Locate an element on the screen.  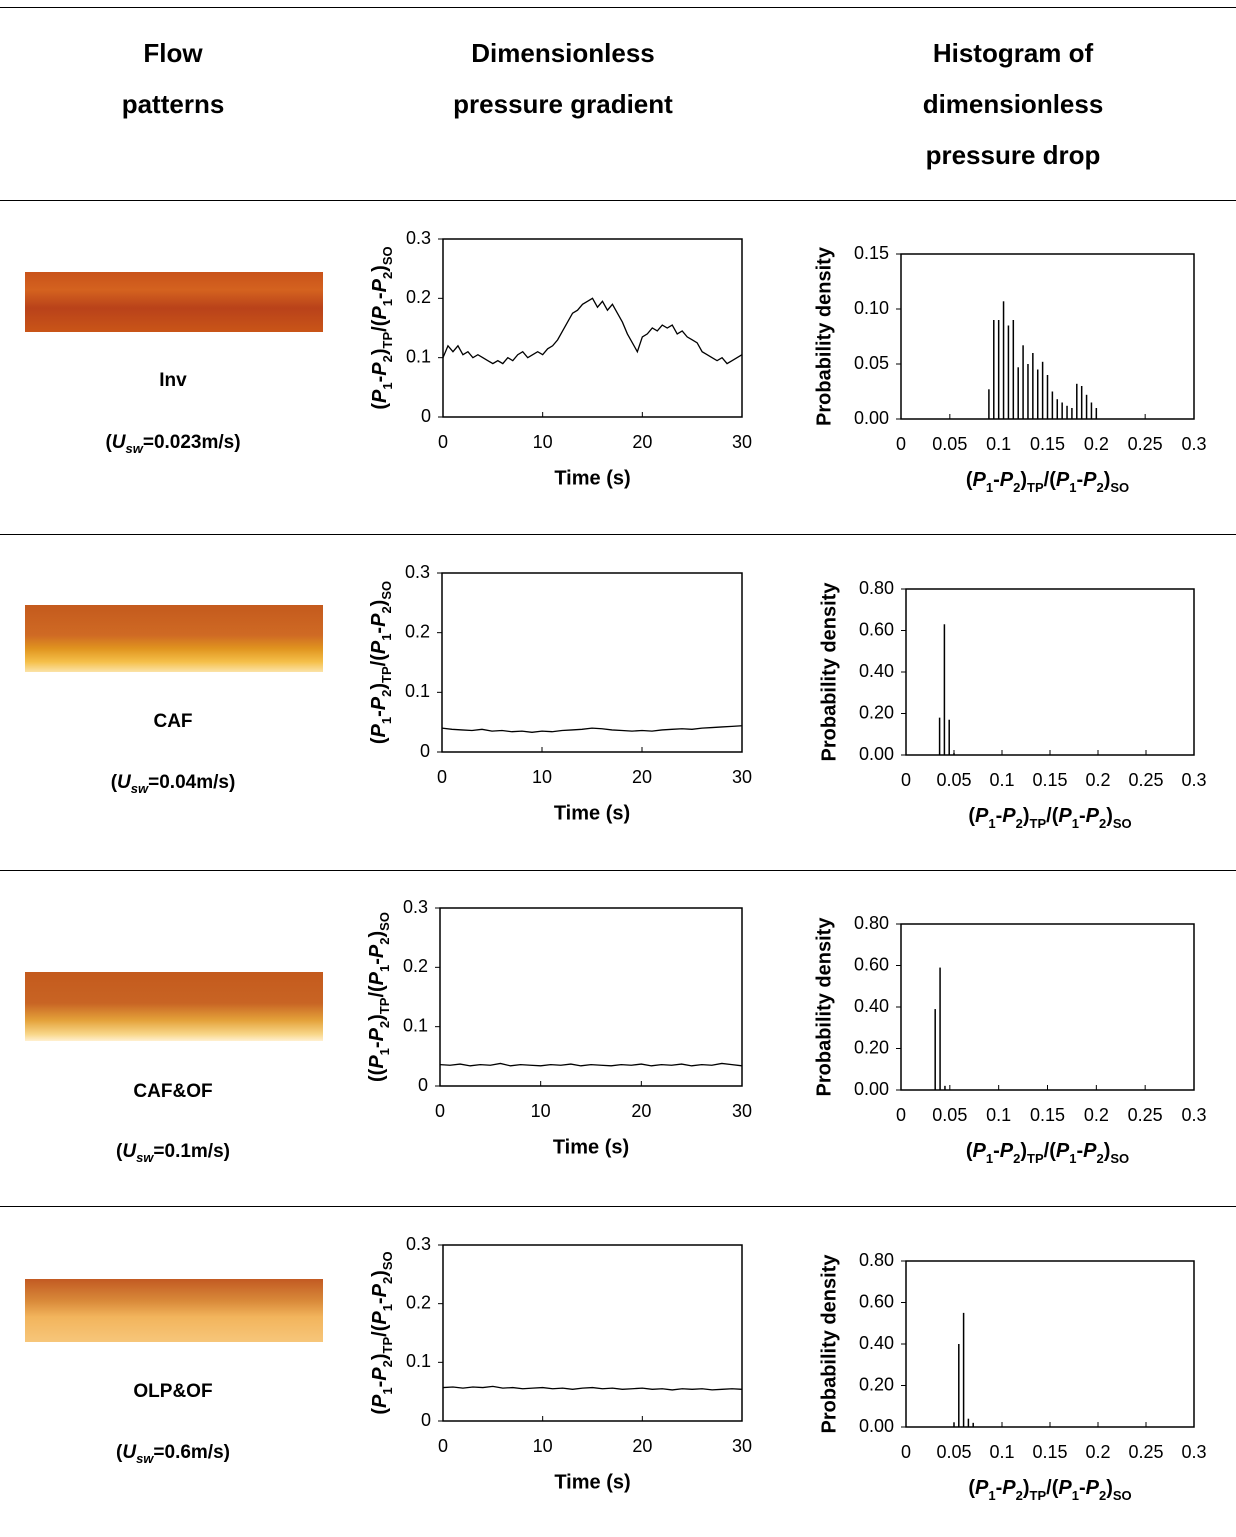
x-tick-label: 0.2 is located at coordinates (1097, 1452).